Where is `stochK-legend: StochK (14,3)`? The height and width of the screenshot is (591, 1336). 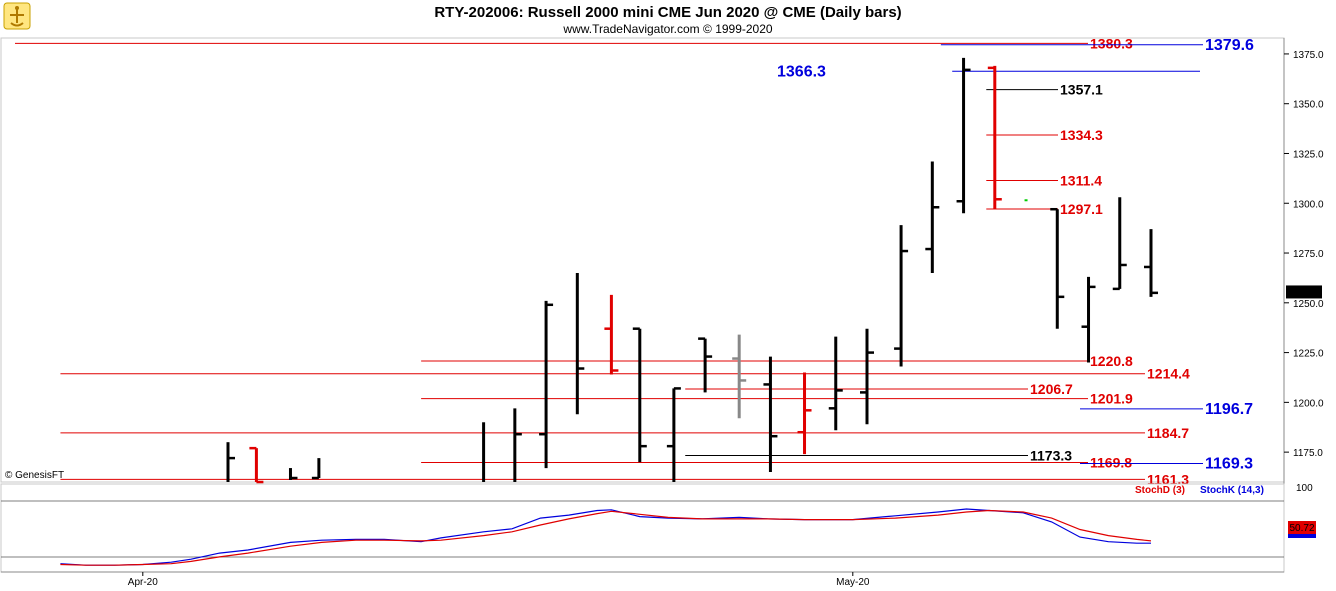
stochK-legend: StochK (14,3) is located at coordinates (1232, 490).